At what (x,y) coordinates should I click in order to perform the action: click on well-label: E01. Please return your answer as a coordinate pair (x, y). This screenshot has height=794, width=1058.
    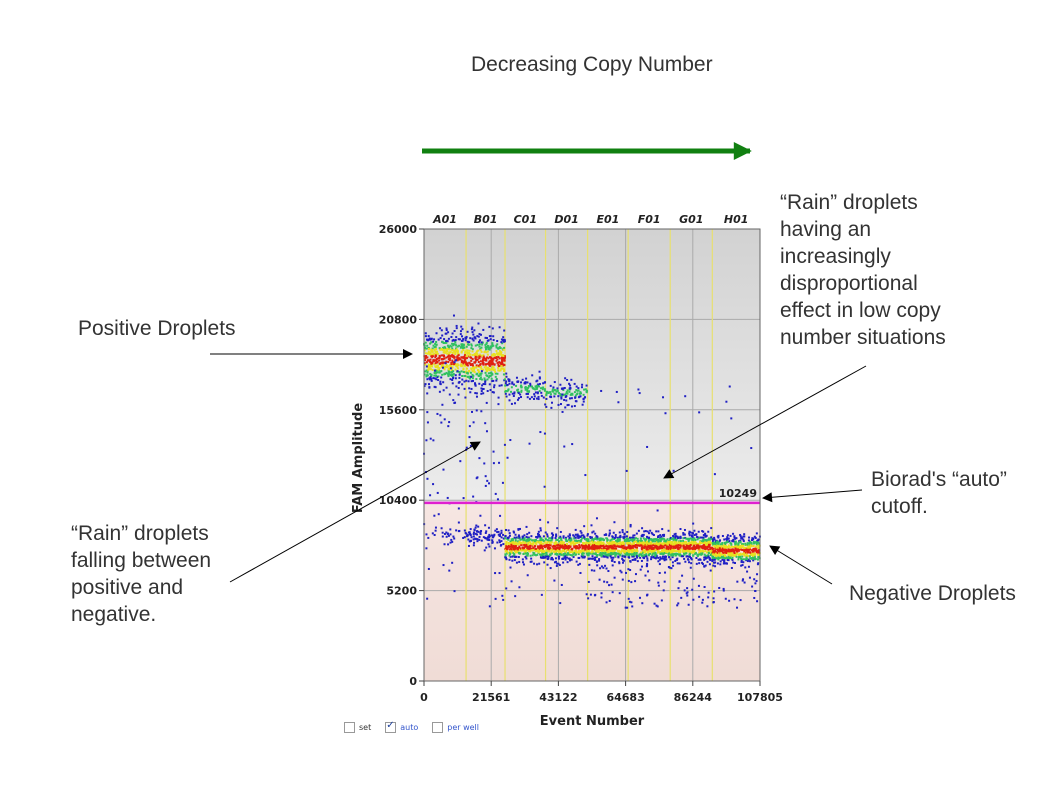
    Looking at the image, I should click on (607, 219).